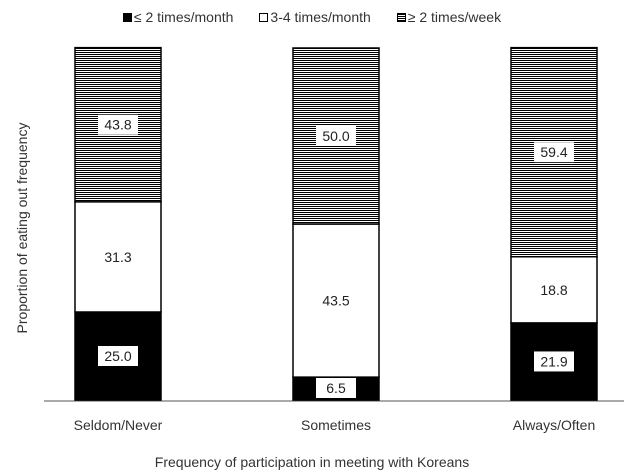  I want to click on data-label: 6.5, so click(336, 388).